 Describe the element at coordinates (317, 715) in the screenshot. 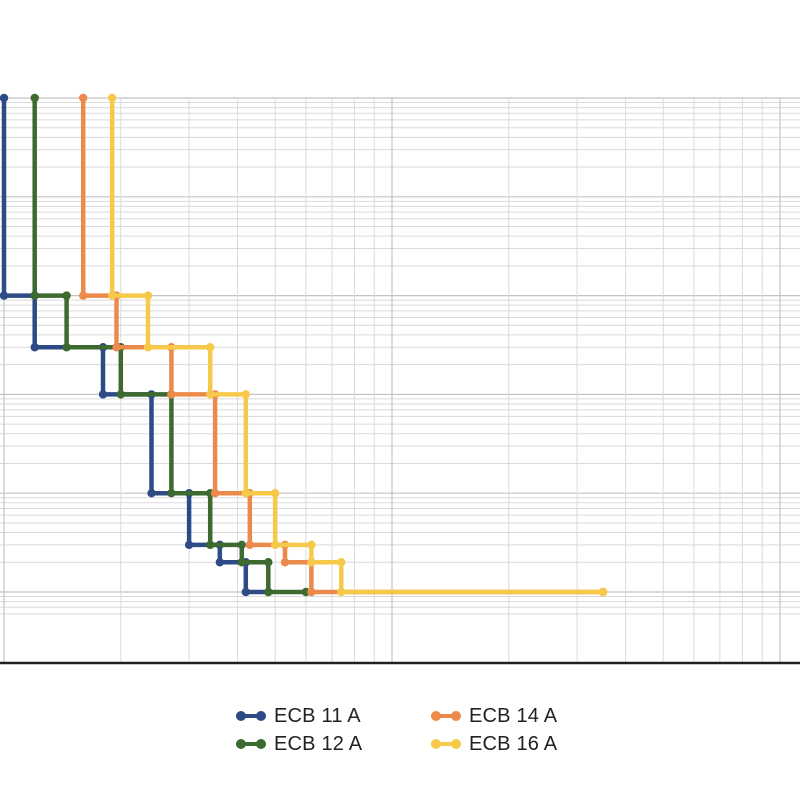

I see `legend-label: ECB 11 A` at that location.